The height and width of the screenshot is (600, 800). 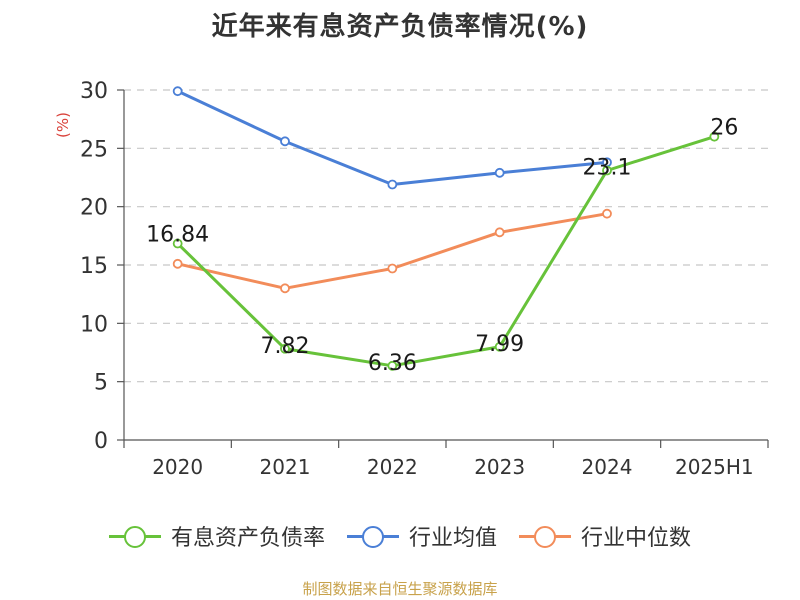 What do you see at coordinates (724, 128) in the screenshot?
I see `data-label: 26` at bounding box center [724, 128].